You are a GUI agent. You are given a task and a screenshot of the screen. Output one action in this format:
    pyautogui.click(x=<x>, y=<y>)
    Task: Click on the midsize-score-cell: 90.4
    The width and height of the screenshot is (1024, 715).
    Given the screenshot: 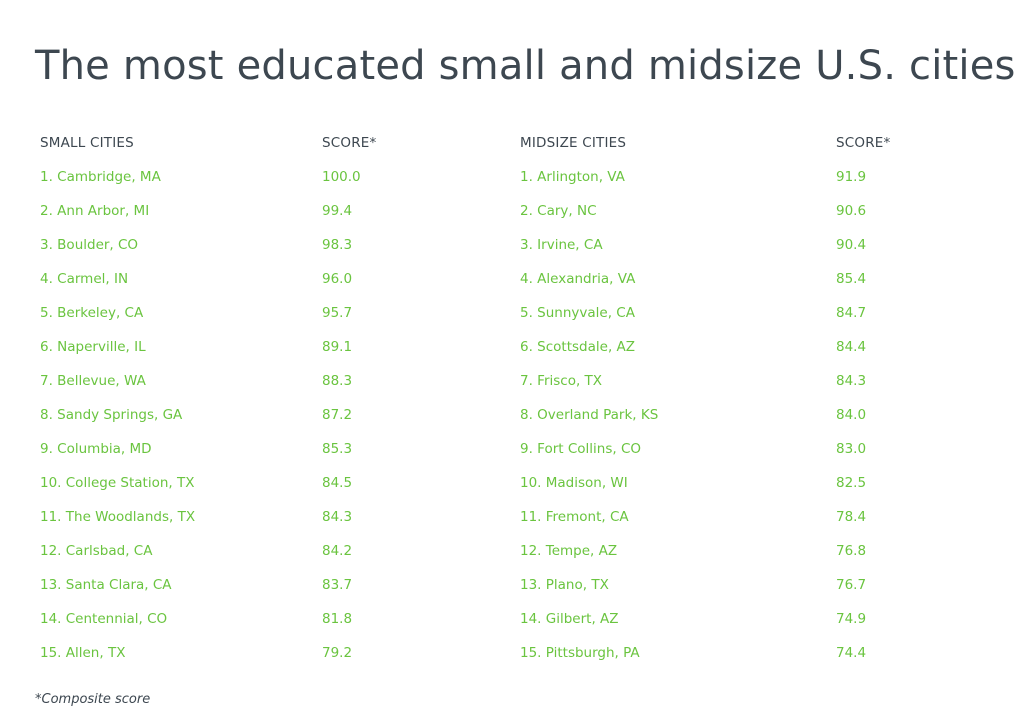 What is the action you would take?
    pyautogui.click(x=851, y=245)
    